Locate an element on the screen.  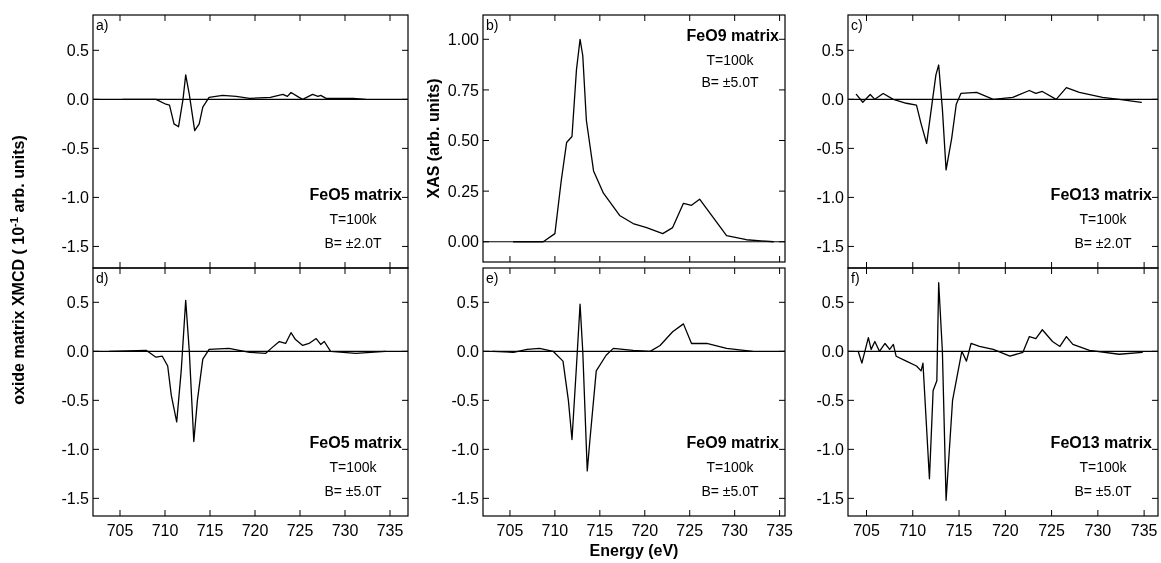
y-axis-title: XAS (arb. units) is located at coordinates (433, 138).